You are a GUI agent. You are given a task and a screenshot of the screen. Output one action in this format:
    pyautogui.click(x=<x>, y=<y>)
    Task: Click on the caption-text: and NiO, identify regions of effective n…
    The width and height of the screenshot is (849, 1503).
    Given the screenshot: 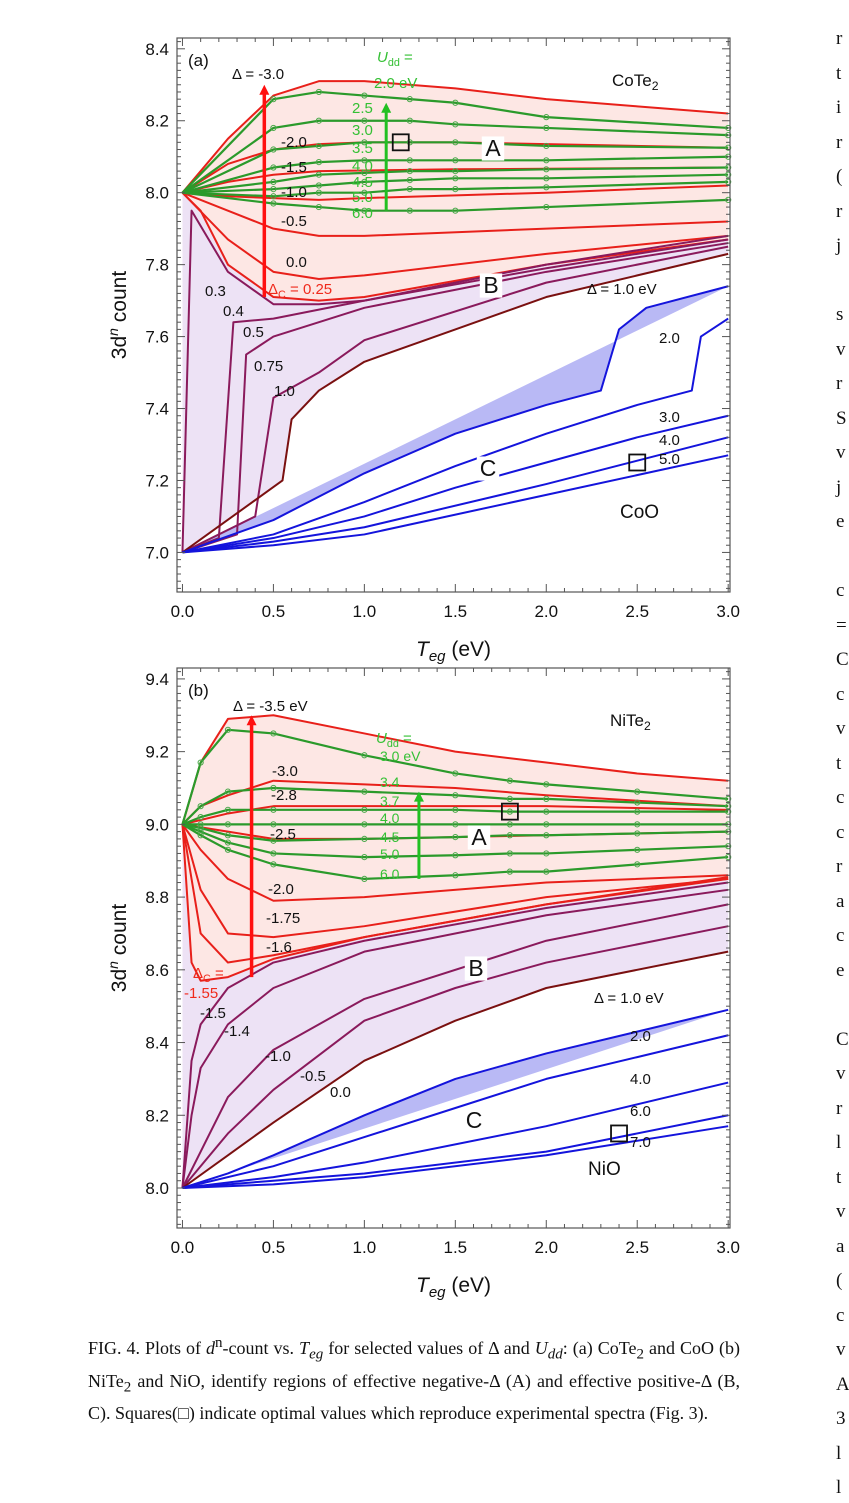 What is the action you would take?
    pyautogui.click(x=414, y=1397)
    